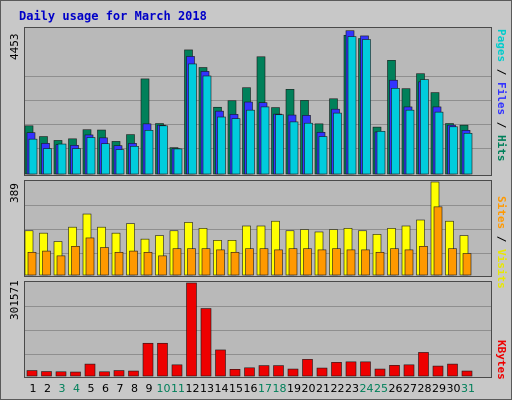 The width and height of the screenshot is (512, 400). I want to click on day-tick-label: 26, so click(396, 388).